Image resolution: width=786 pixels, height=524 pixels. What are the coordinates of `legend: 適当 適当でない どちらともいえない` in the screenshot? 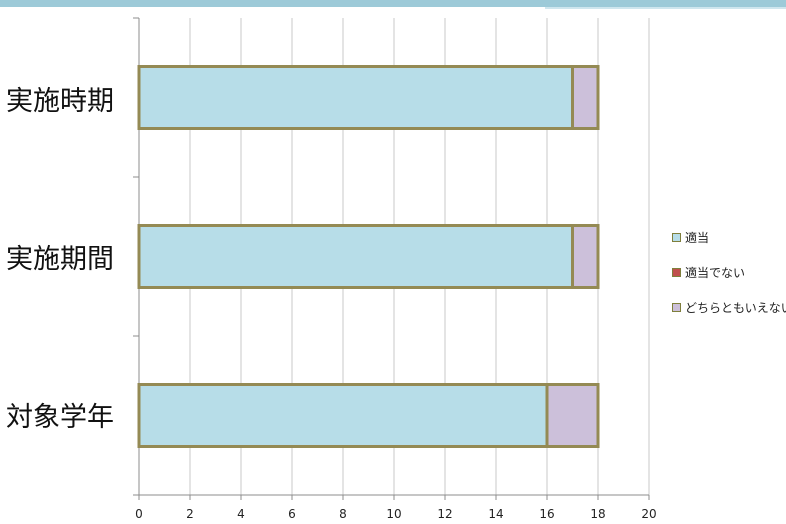 It's located at (729, 278).